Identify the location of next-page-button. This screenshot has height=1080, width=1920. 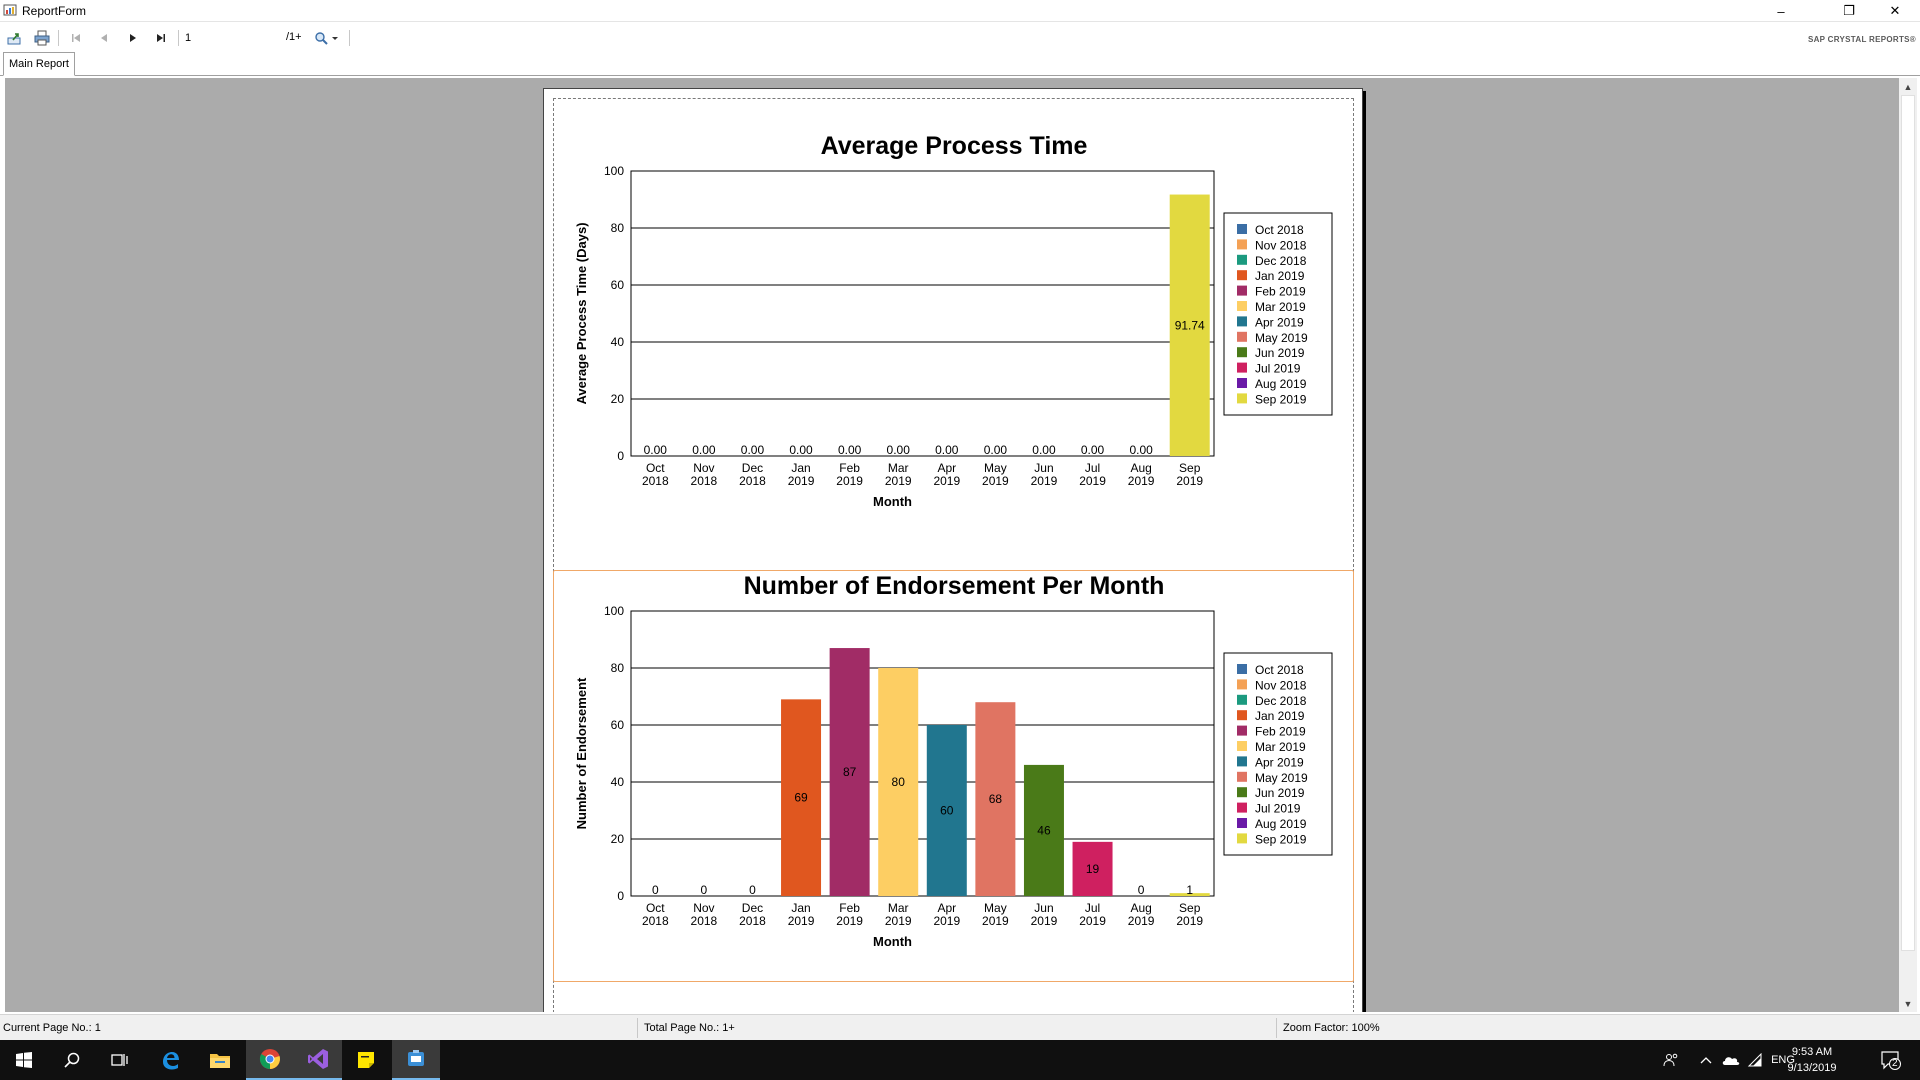
(133, 38).